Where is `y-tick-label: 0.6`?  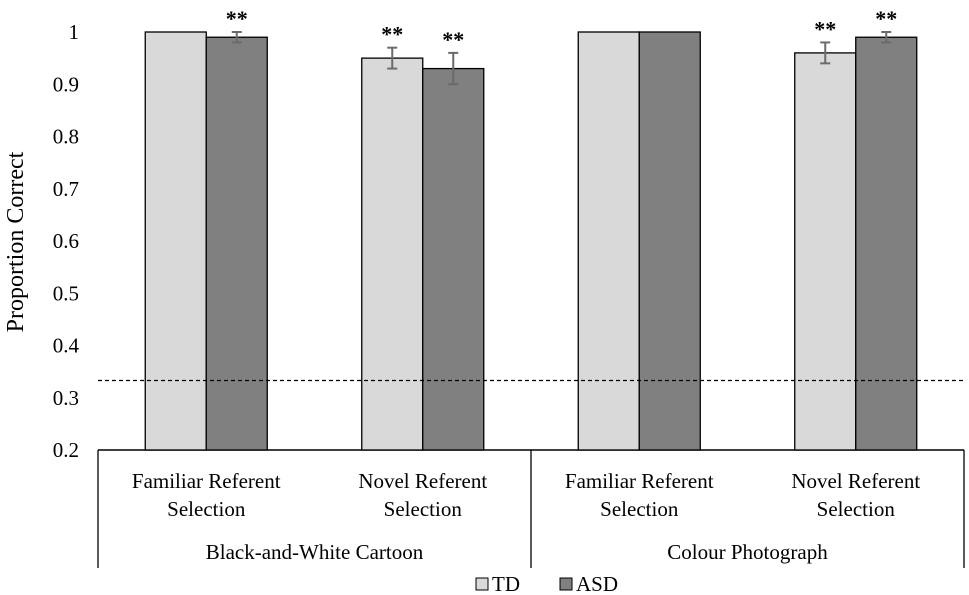
y-tick-label: 0.6 is located at coordinates (66, 241).